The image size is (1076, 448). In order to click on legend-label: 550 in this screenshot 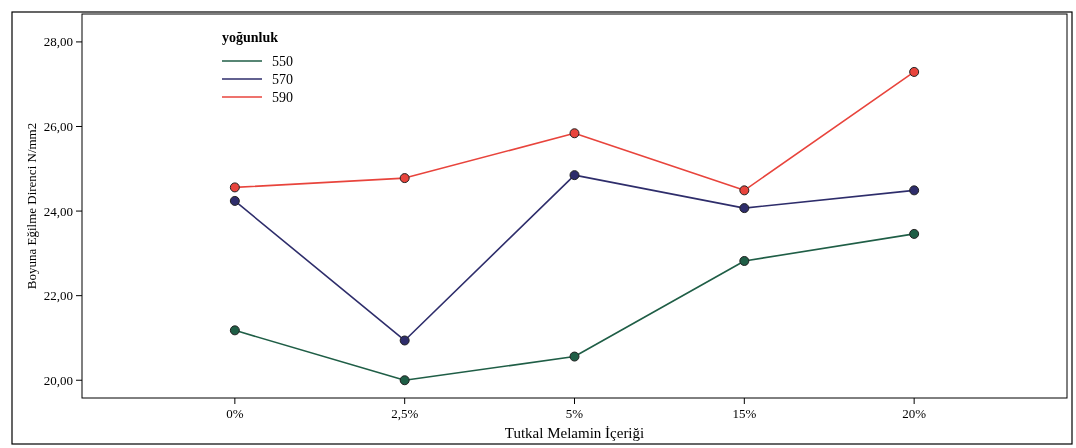, I will do `click(282, 61)`.